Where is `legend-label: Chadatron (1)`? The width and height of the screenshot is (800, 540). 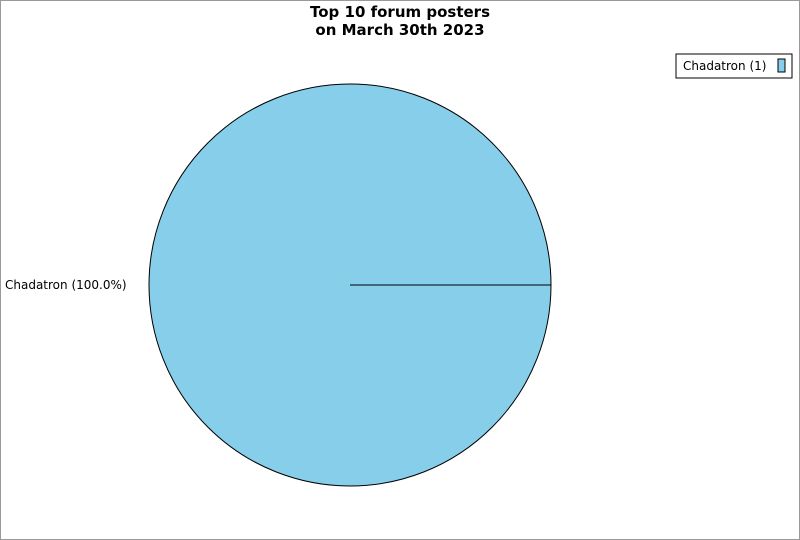 legend-label: Chadatron (1) is located at coordinates (724, 66).